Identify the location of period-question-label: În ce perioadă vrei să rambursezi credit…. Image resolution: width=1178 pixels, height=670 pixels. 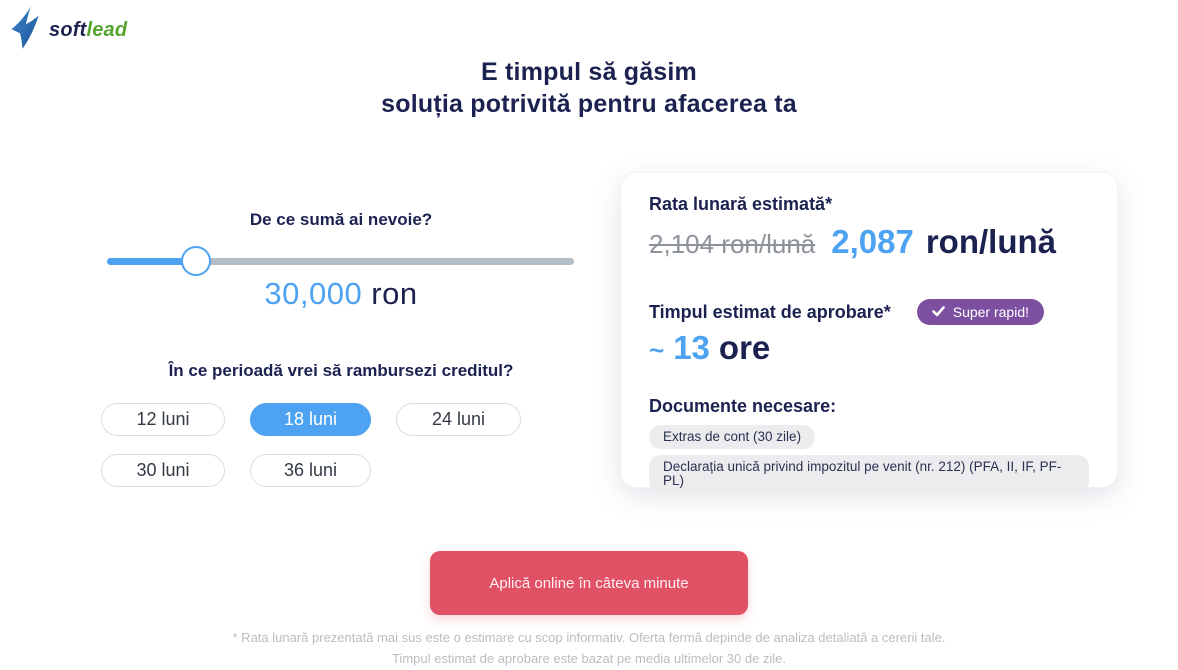
(341, 370).